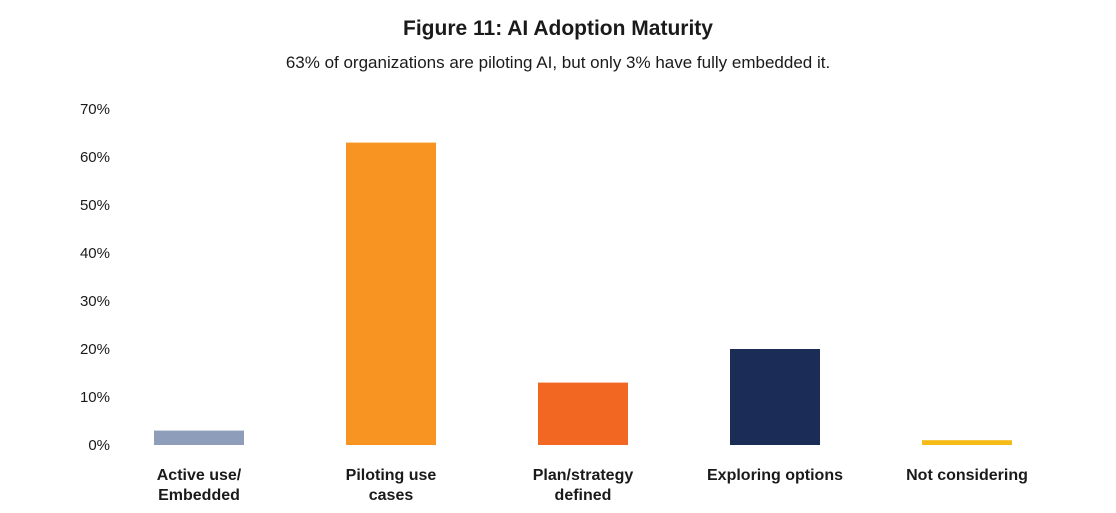  I want to click on chart-title: Figure 11: AI Adoption Maturity, so click(558, 28).